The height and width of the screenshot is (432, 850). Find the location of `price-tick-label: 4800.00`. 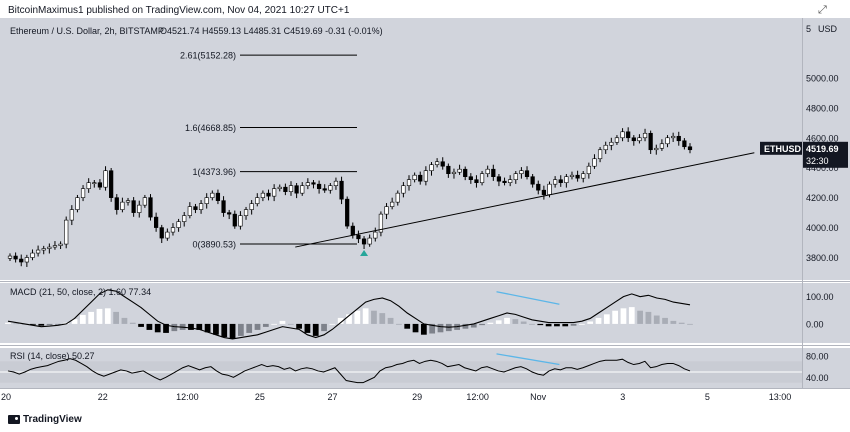

price-tick-label: 4800.00 is located at coordinates (822, 108).